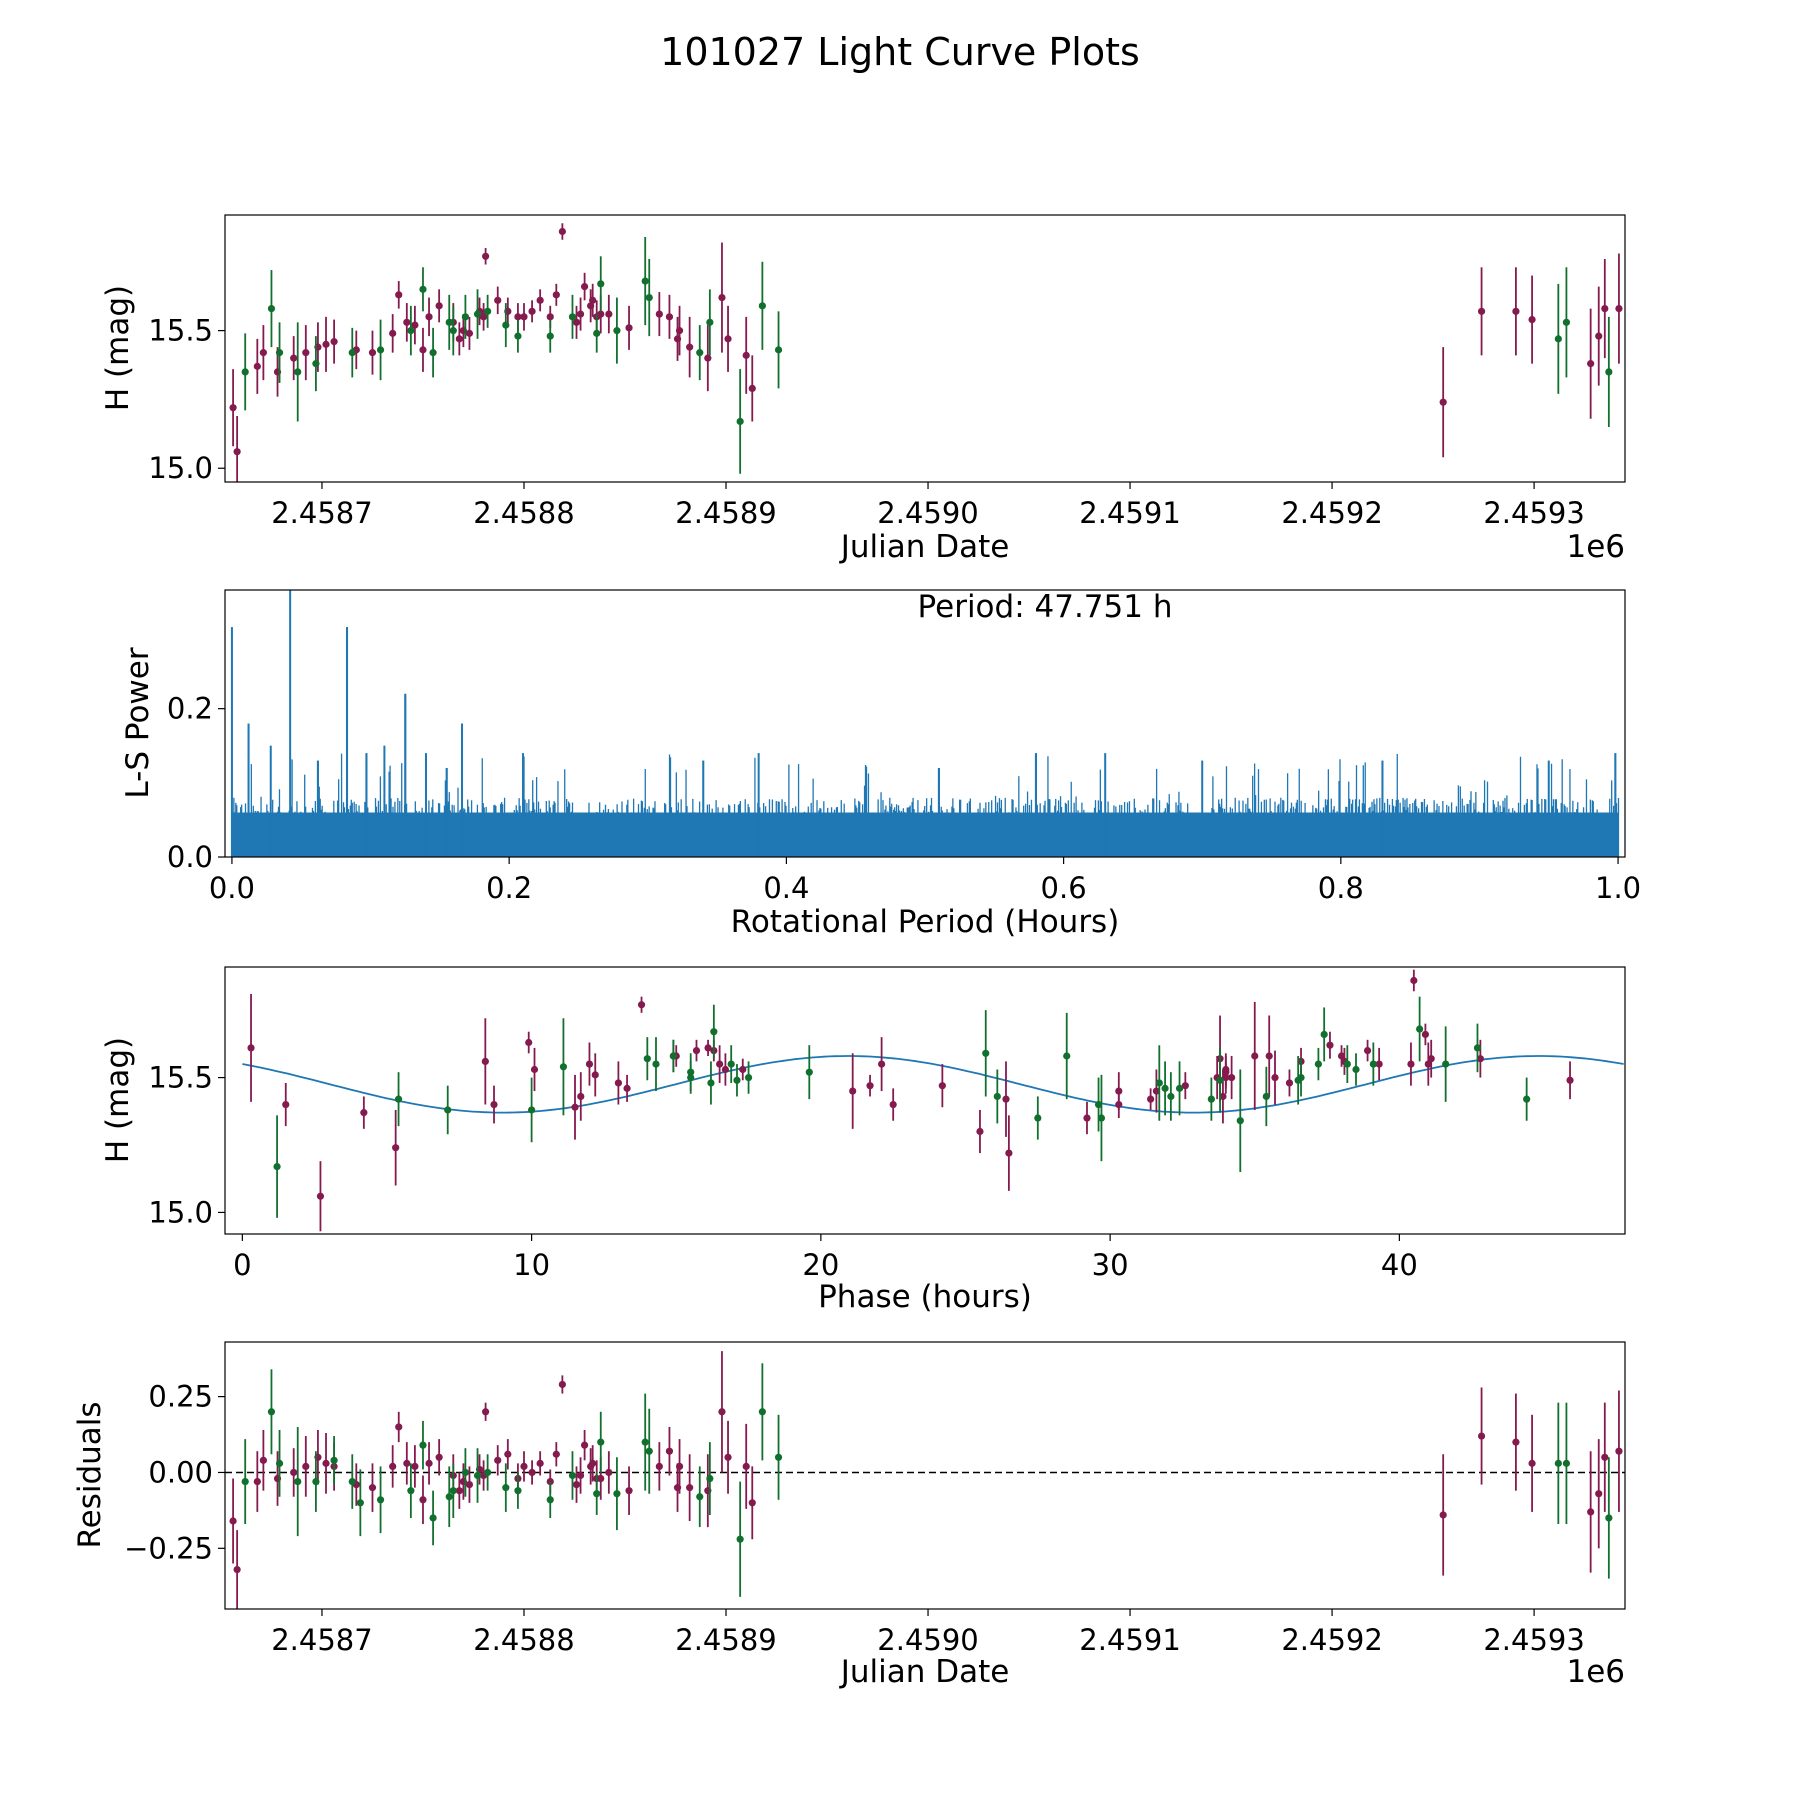  Describe the element at coordinates (786, 888) in the screenshot. I see `periodogram-x-tick-label: 0.4` at that location.